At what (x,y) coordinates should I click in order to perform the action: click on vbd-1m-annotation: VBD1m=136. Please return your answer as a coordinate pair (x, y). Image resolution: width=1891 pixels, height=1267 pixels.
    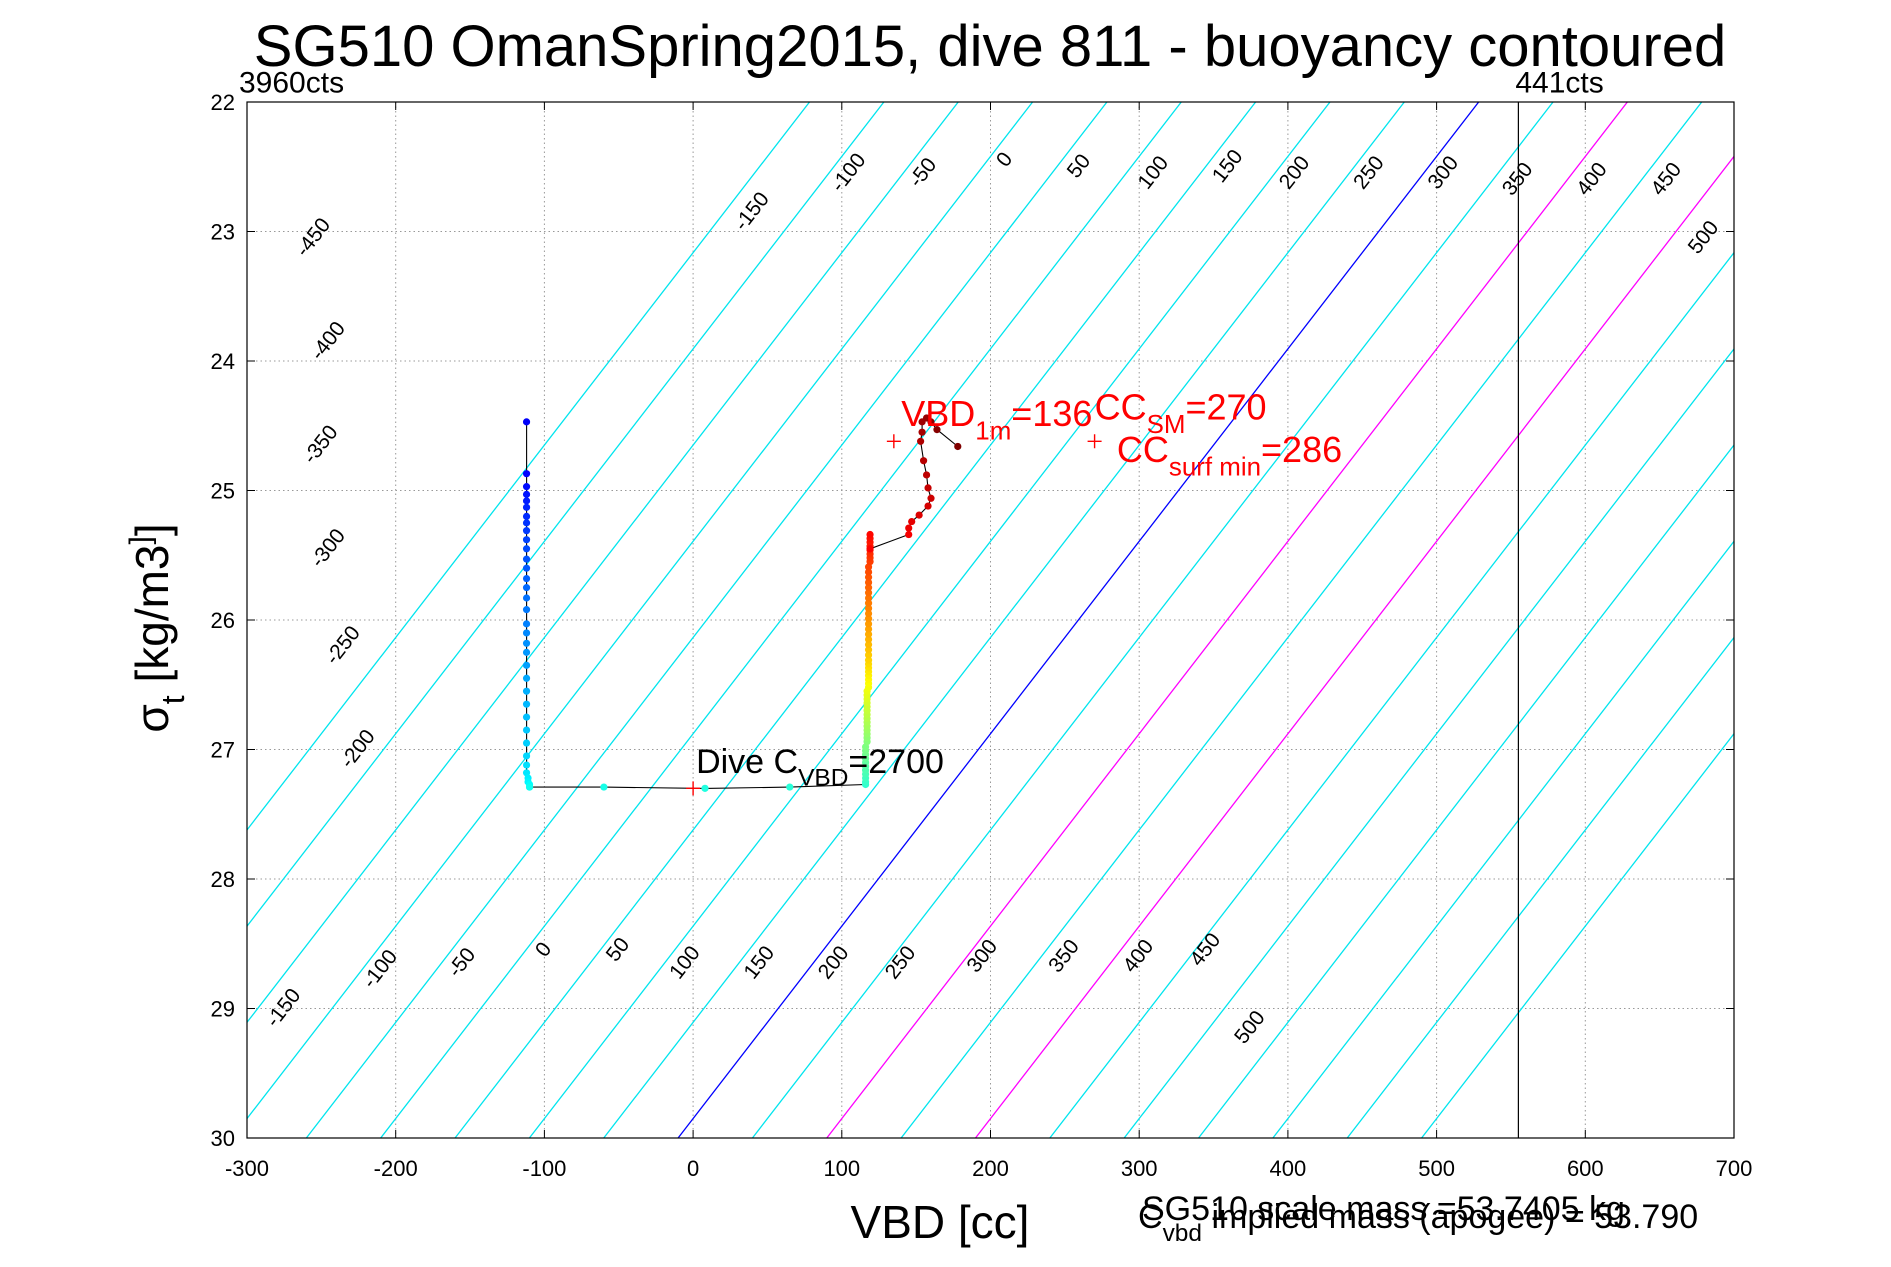
    Looking at the image, I should click on (996, 419).